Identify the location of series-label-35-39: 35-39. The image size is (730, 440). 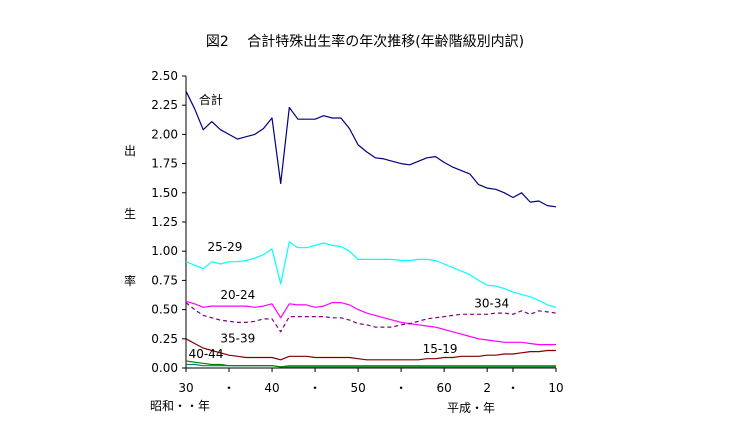
(237, 338).